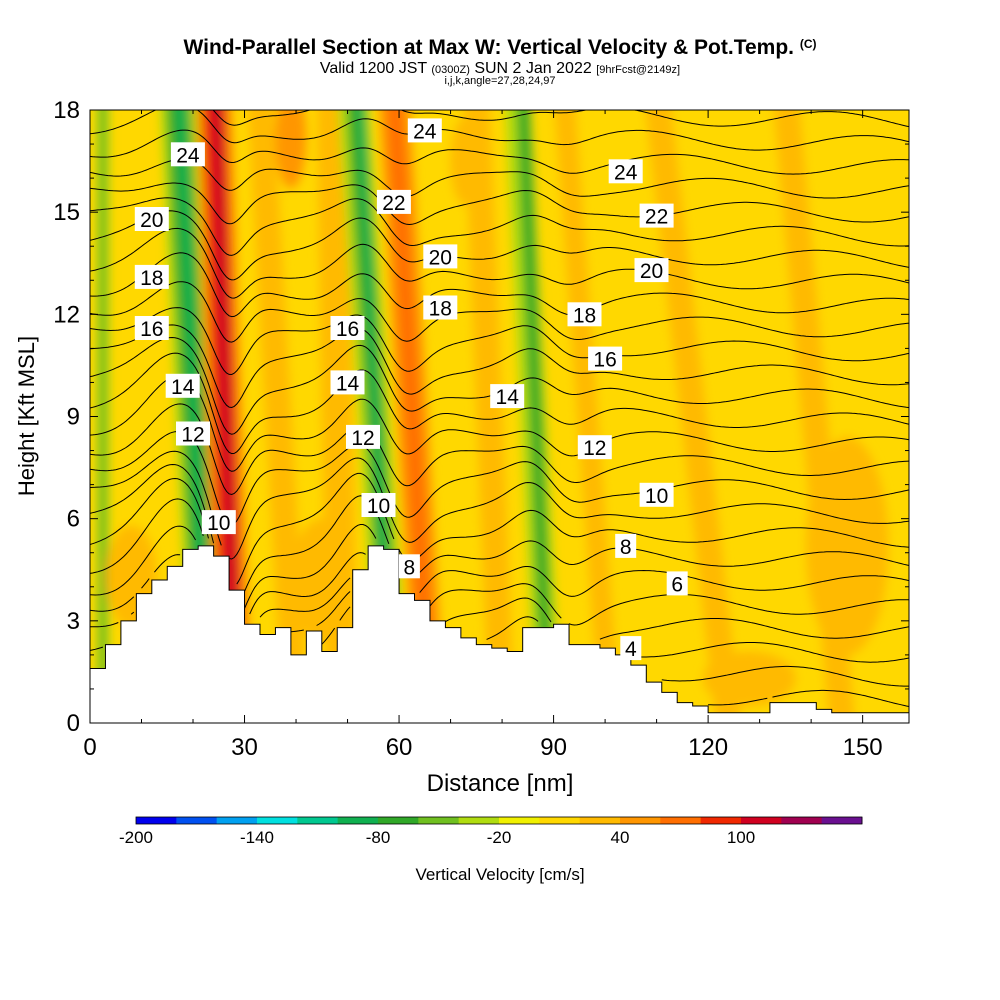 This screenshot has height=1000, width=1000. I want to click on y-tick-label: 9, so click(73, 417).